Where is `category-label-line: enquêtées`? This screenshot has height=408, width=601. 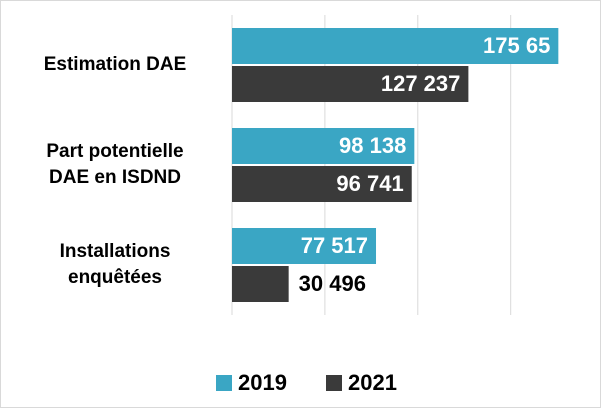 category-label-line: enquêtées is located at coordinates (115, 277).